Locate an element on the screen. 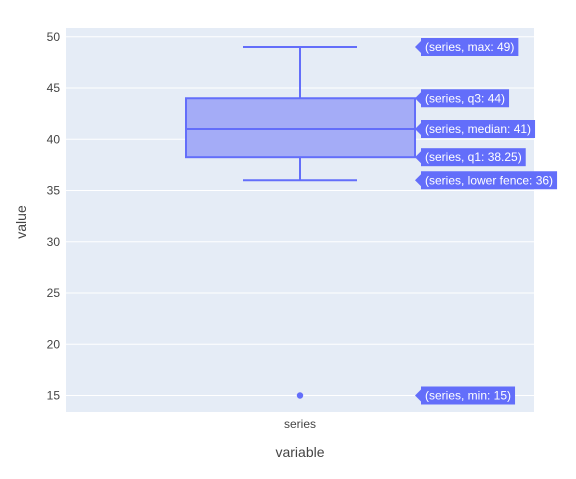  y-tick-50: 50 is located at coordinates (54, 37).